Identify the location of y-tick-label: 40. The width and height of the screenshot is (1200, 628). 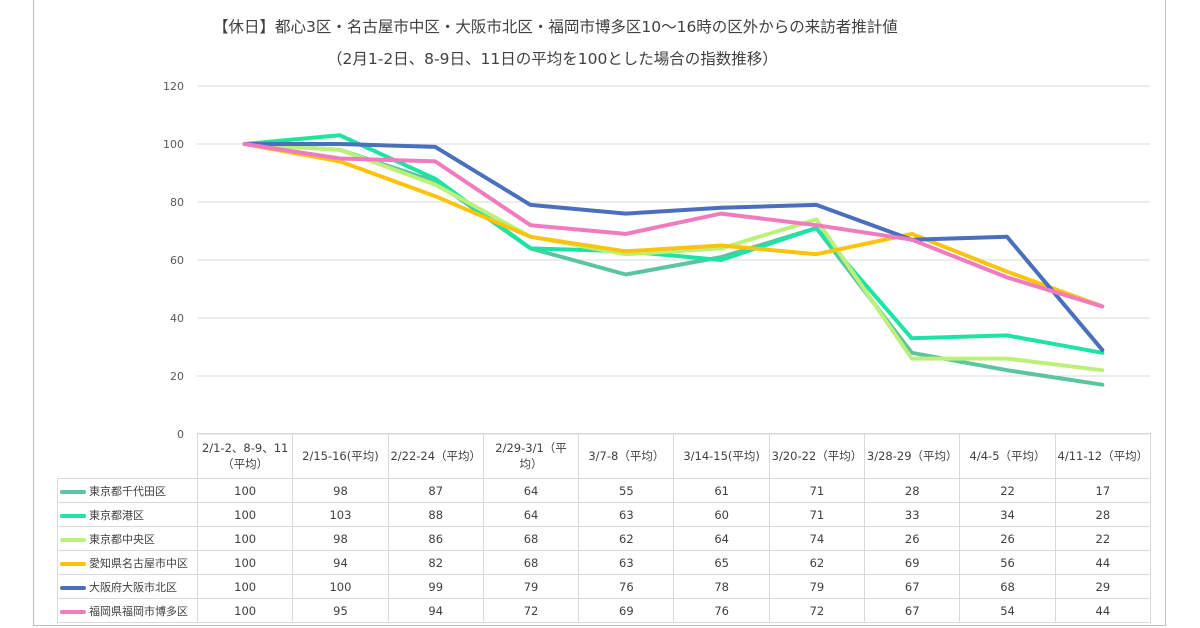
(177, 318).